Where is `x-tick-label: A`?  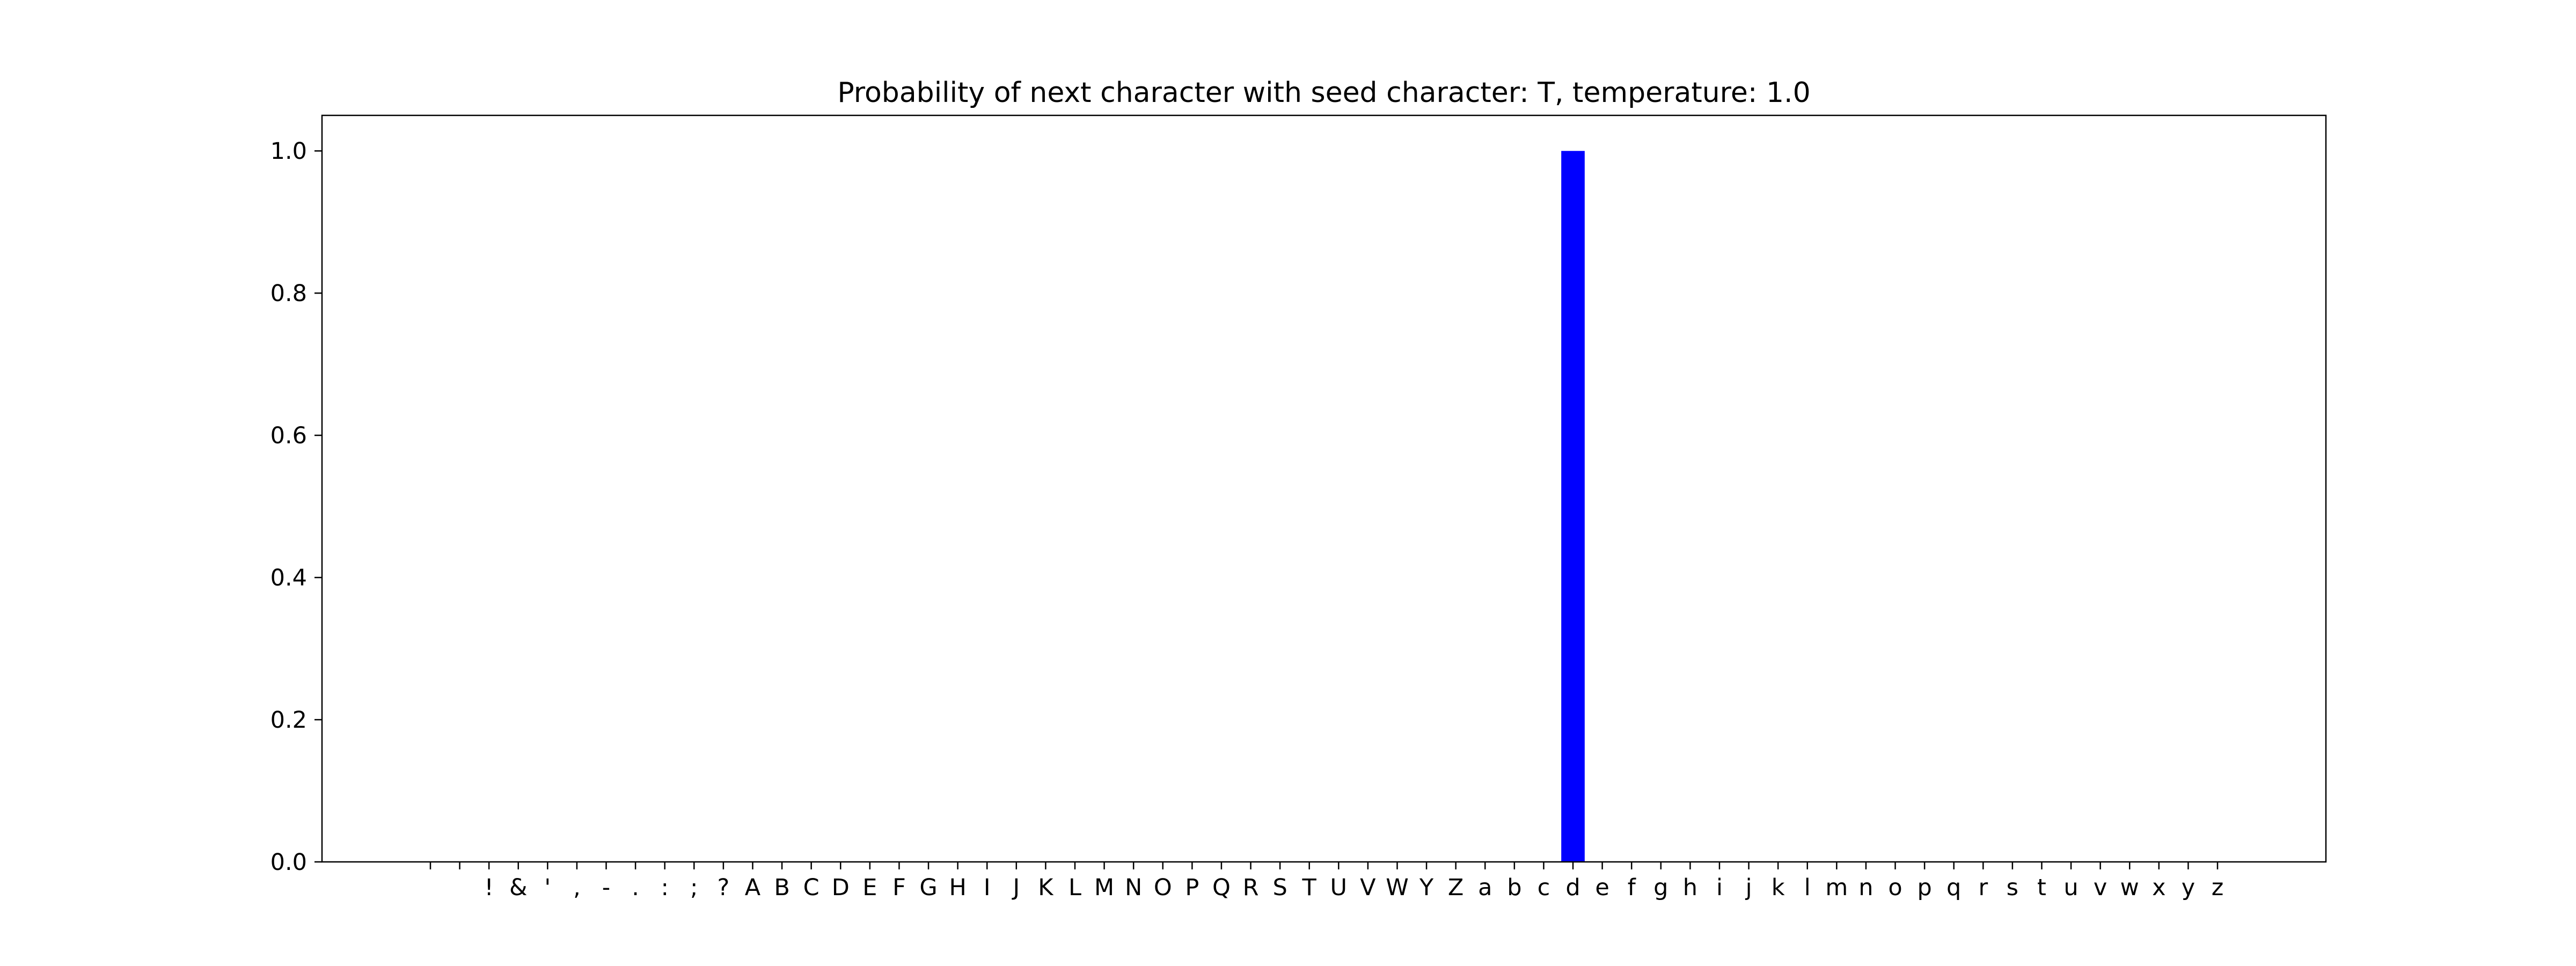
x-tick-label: A is located at coordinates (753, 887).